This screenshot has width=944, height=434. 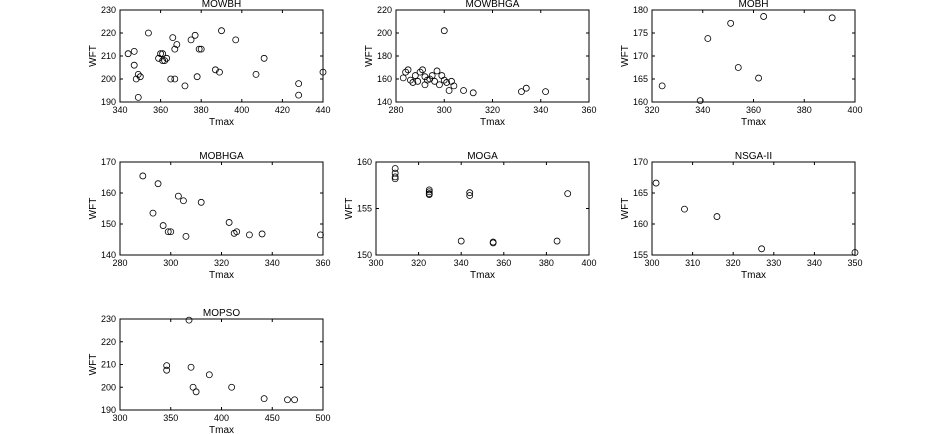 What do you see at coordinates (493, 5) in the screenshot?
I see `chart-title: MOWBHGA` at bounding box center [493, 5].